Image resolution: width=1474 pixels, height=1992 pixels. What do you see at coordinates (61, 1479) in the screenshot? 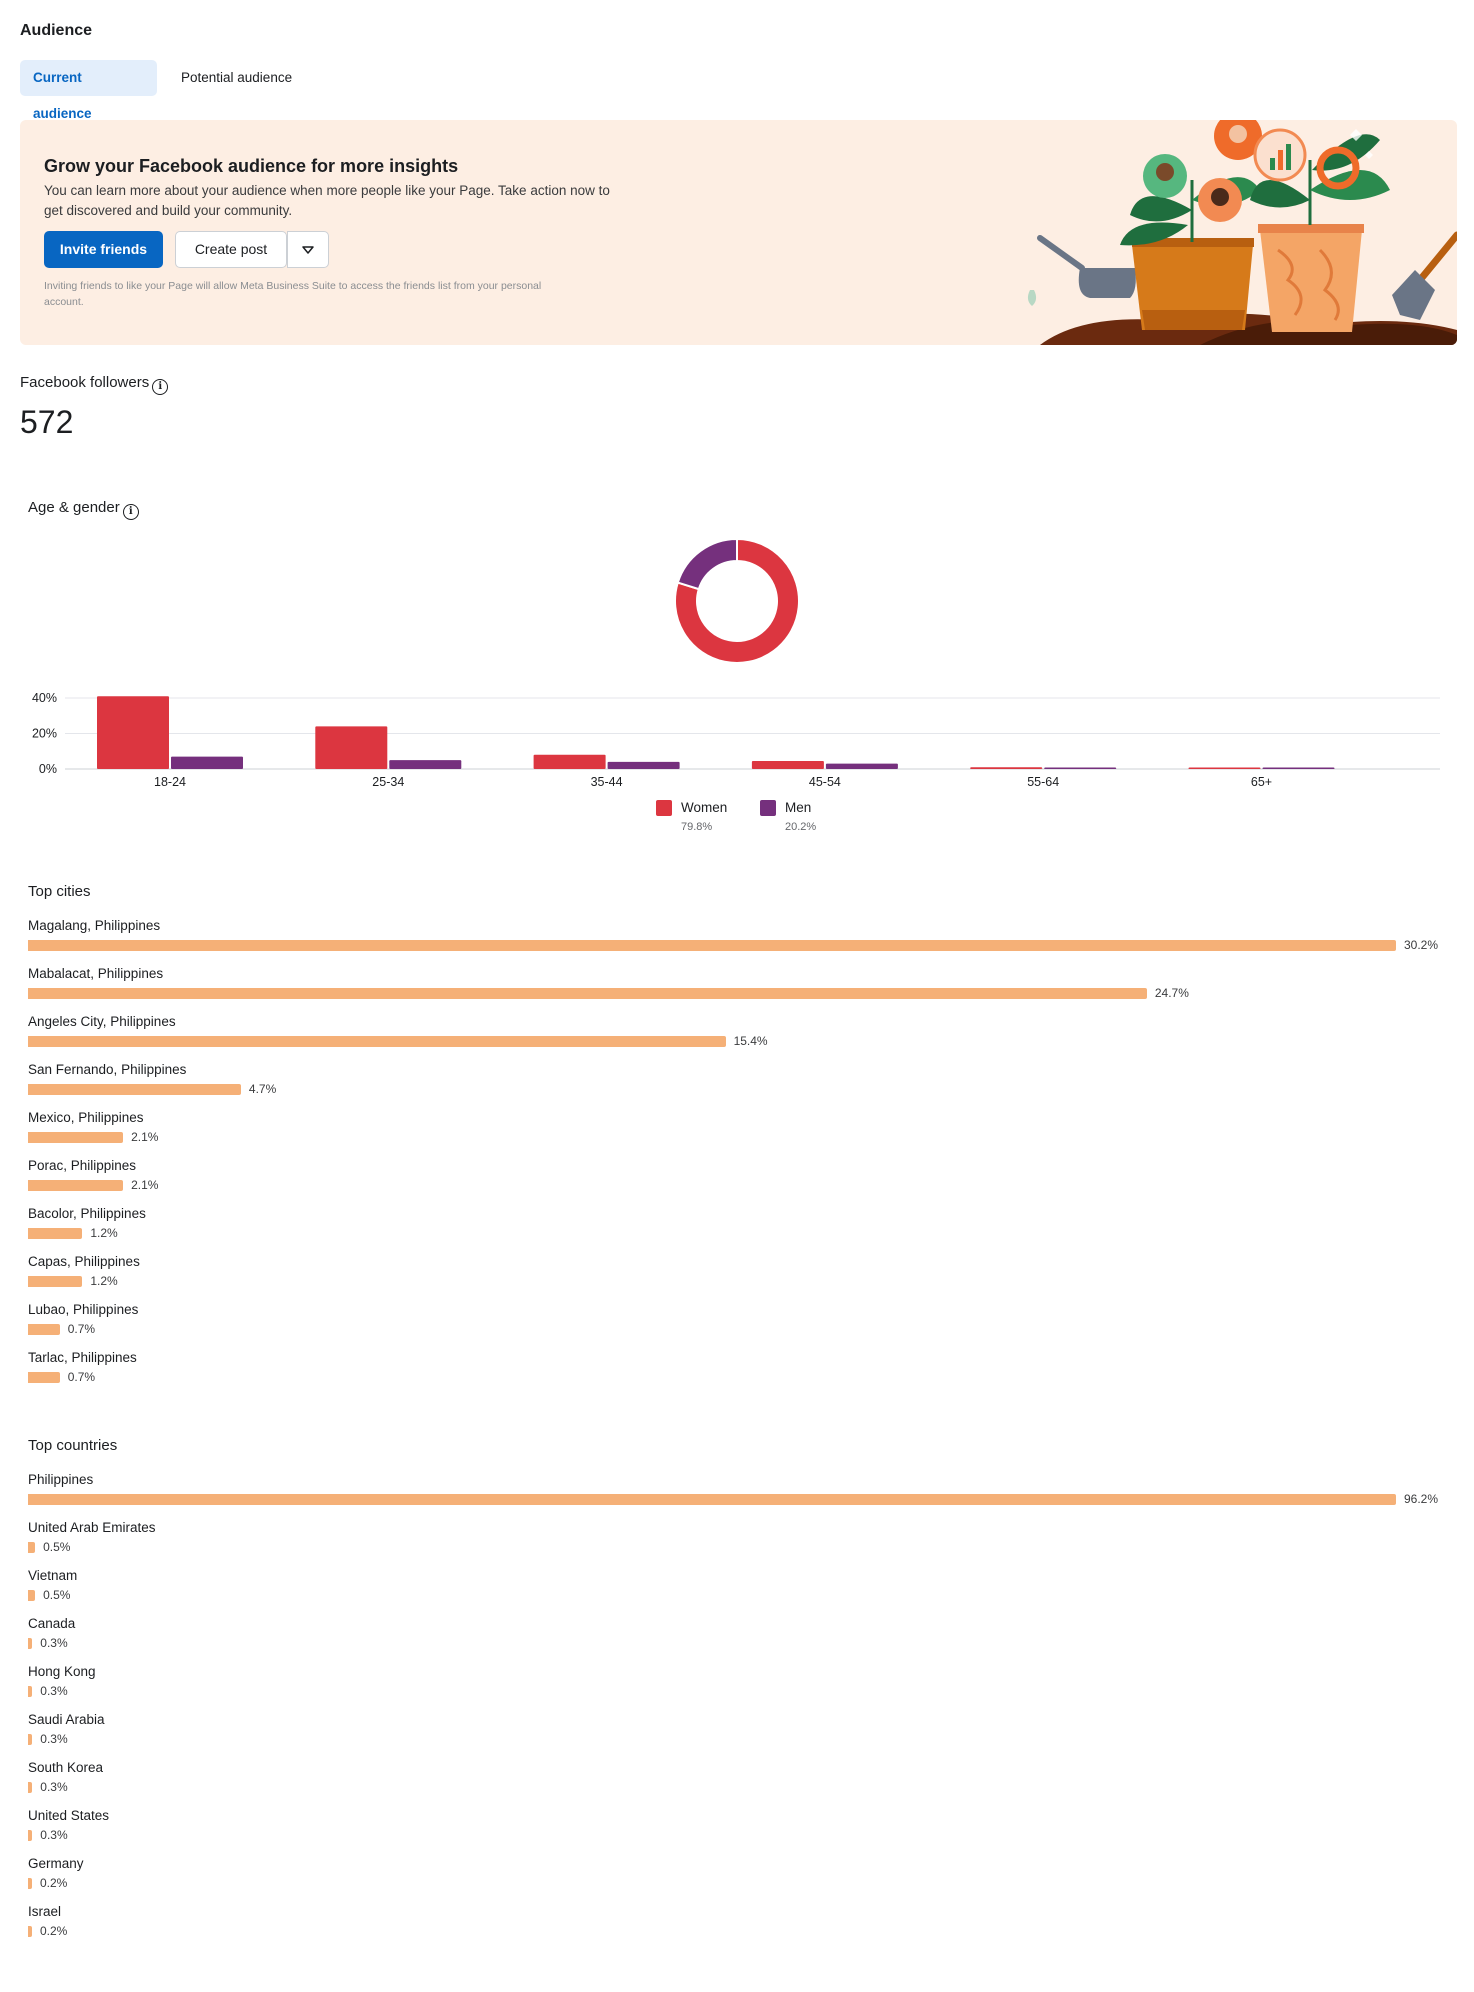
I see `country-label: Philippines` at bounding box center [61, 1479].